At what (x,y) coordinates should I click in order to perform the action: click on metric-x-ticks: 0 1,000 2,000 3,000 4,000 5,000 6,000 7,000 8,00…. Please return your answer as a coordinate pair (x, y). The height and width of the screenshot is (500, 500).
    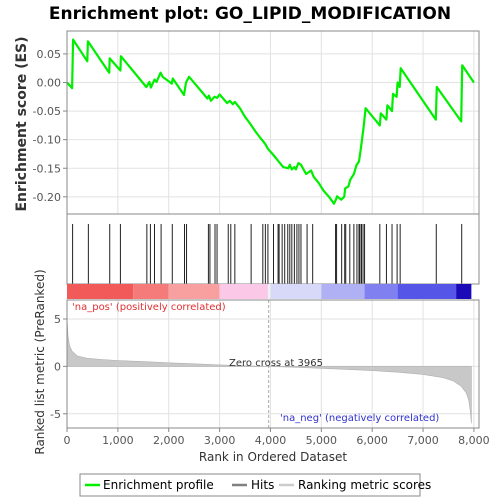
    Looking at the image, I should click on (277, 437).